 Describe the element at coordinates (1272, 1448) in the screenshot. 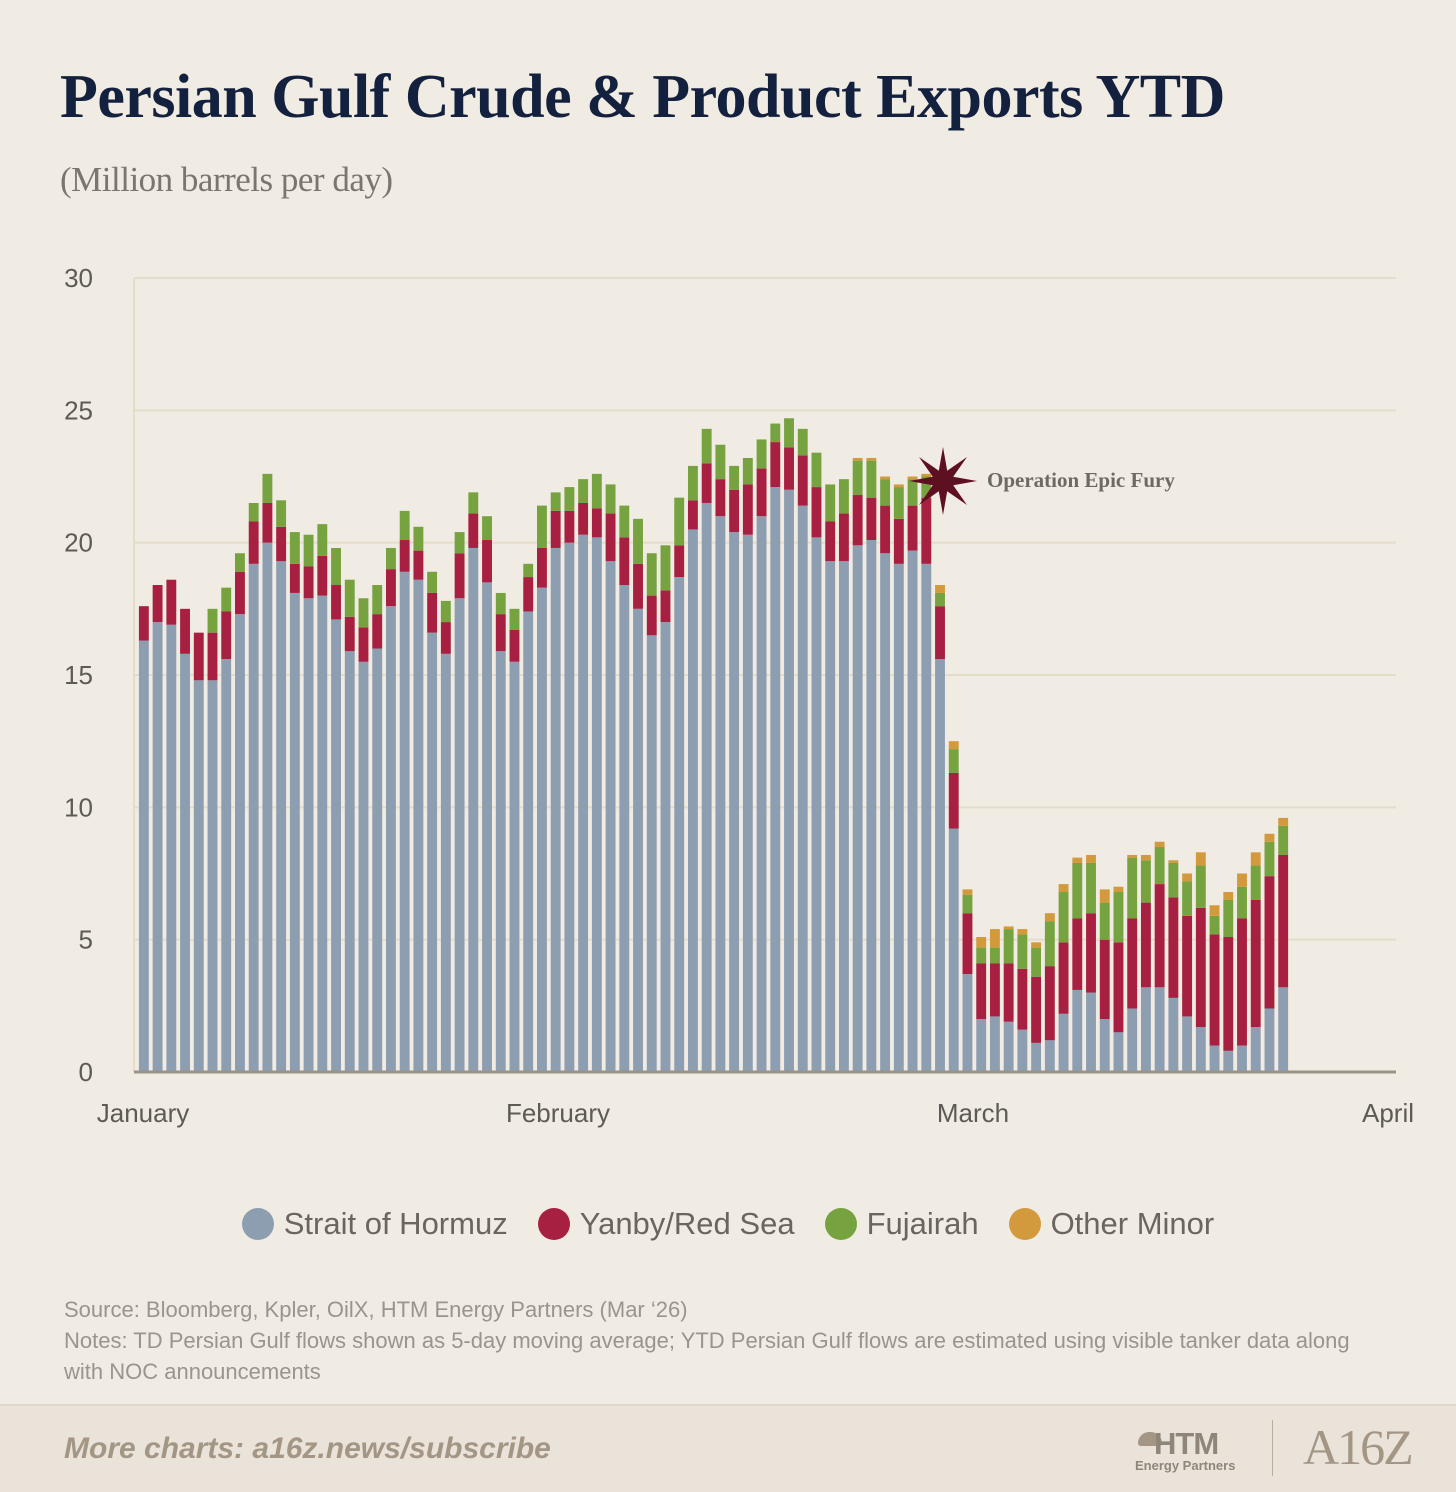

I see `footer-divider` at that location.